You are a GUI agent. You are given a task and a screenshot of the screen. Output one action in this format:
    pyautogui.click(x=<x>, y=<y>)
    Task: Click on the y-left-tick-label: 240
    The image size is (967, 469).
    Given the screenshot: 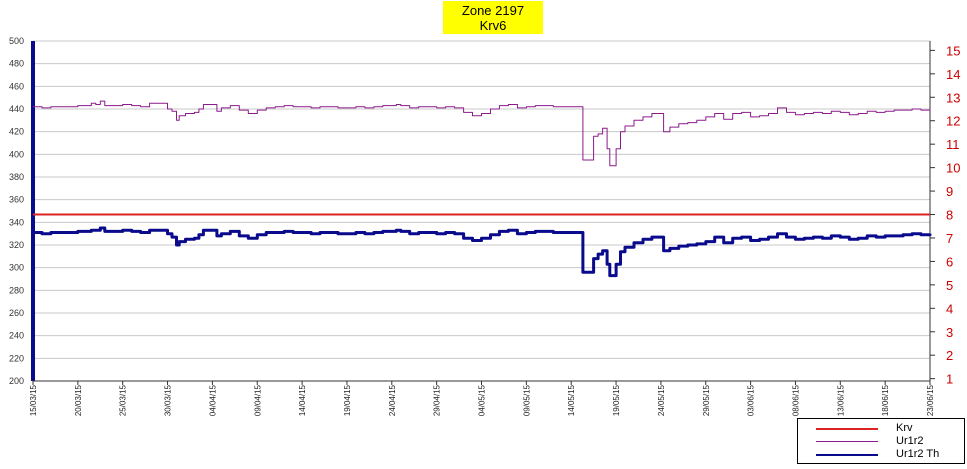 What is the action you would take?
    pyautogui.click(x=16, y=336)
    